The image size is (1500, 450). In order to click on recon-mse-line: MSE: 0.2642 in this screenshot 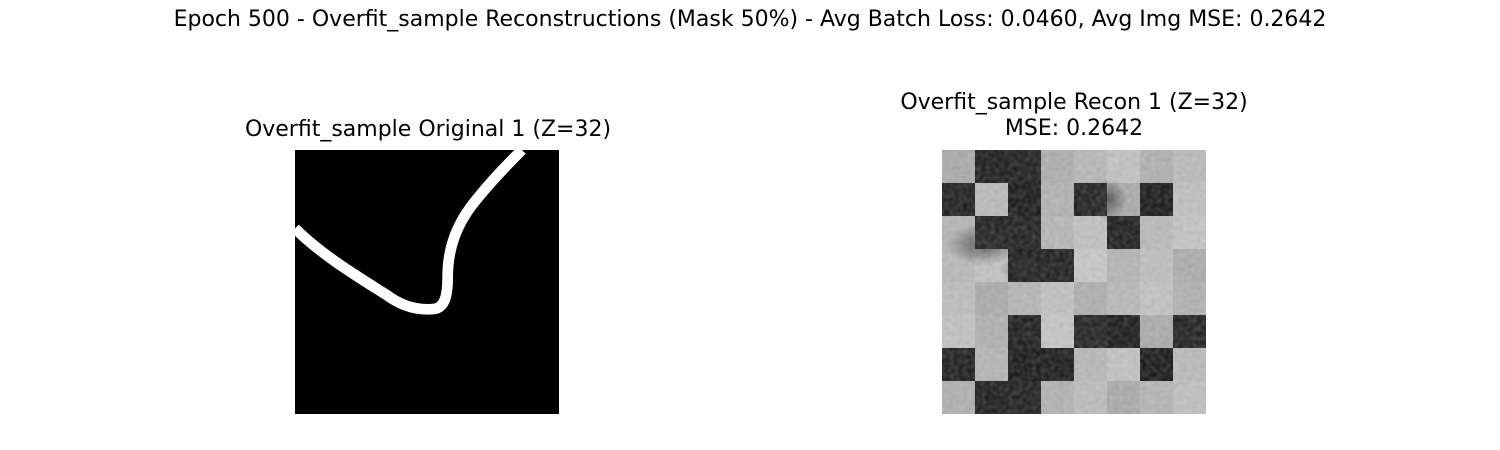, I will do `click(1074, 128)`.